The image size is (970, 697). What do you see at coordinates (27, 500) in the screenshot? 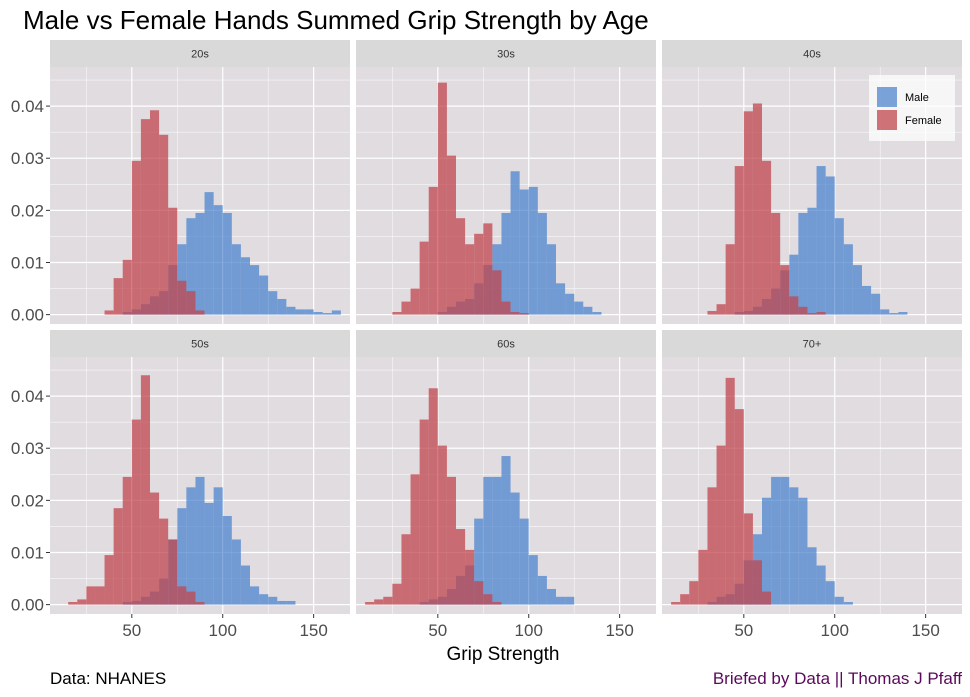
I see `y-tick-label: 0.02` at bounding box center [27, 500].